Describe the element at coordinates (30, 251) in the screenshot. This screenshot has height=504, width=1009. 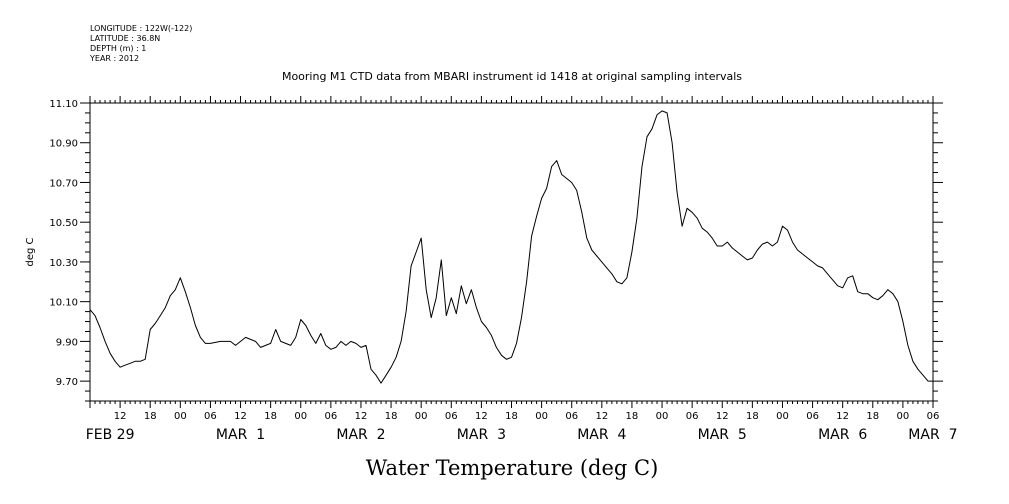
I see `y-axis-label: deg C` at that location.